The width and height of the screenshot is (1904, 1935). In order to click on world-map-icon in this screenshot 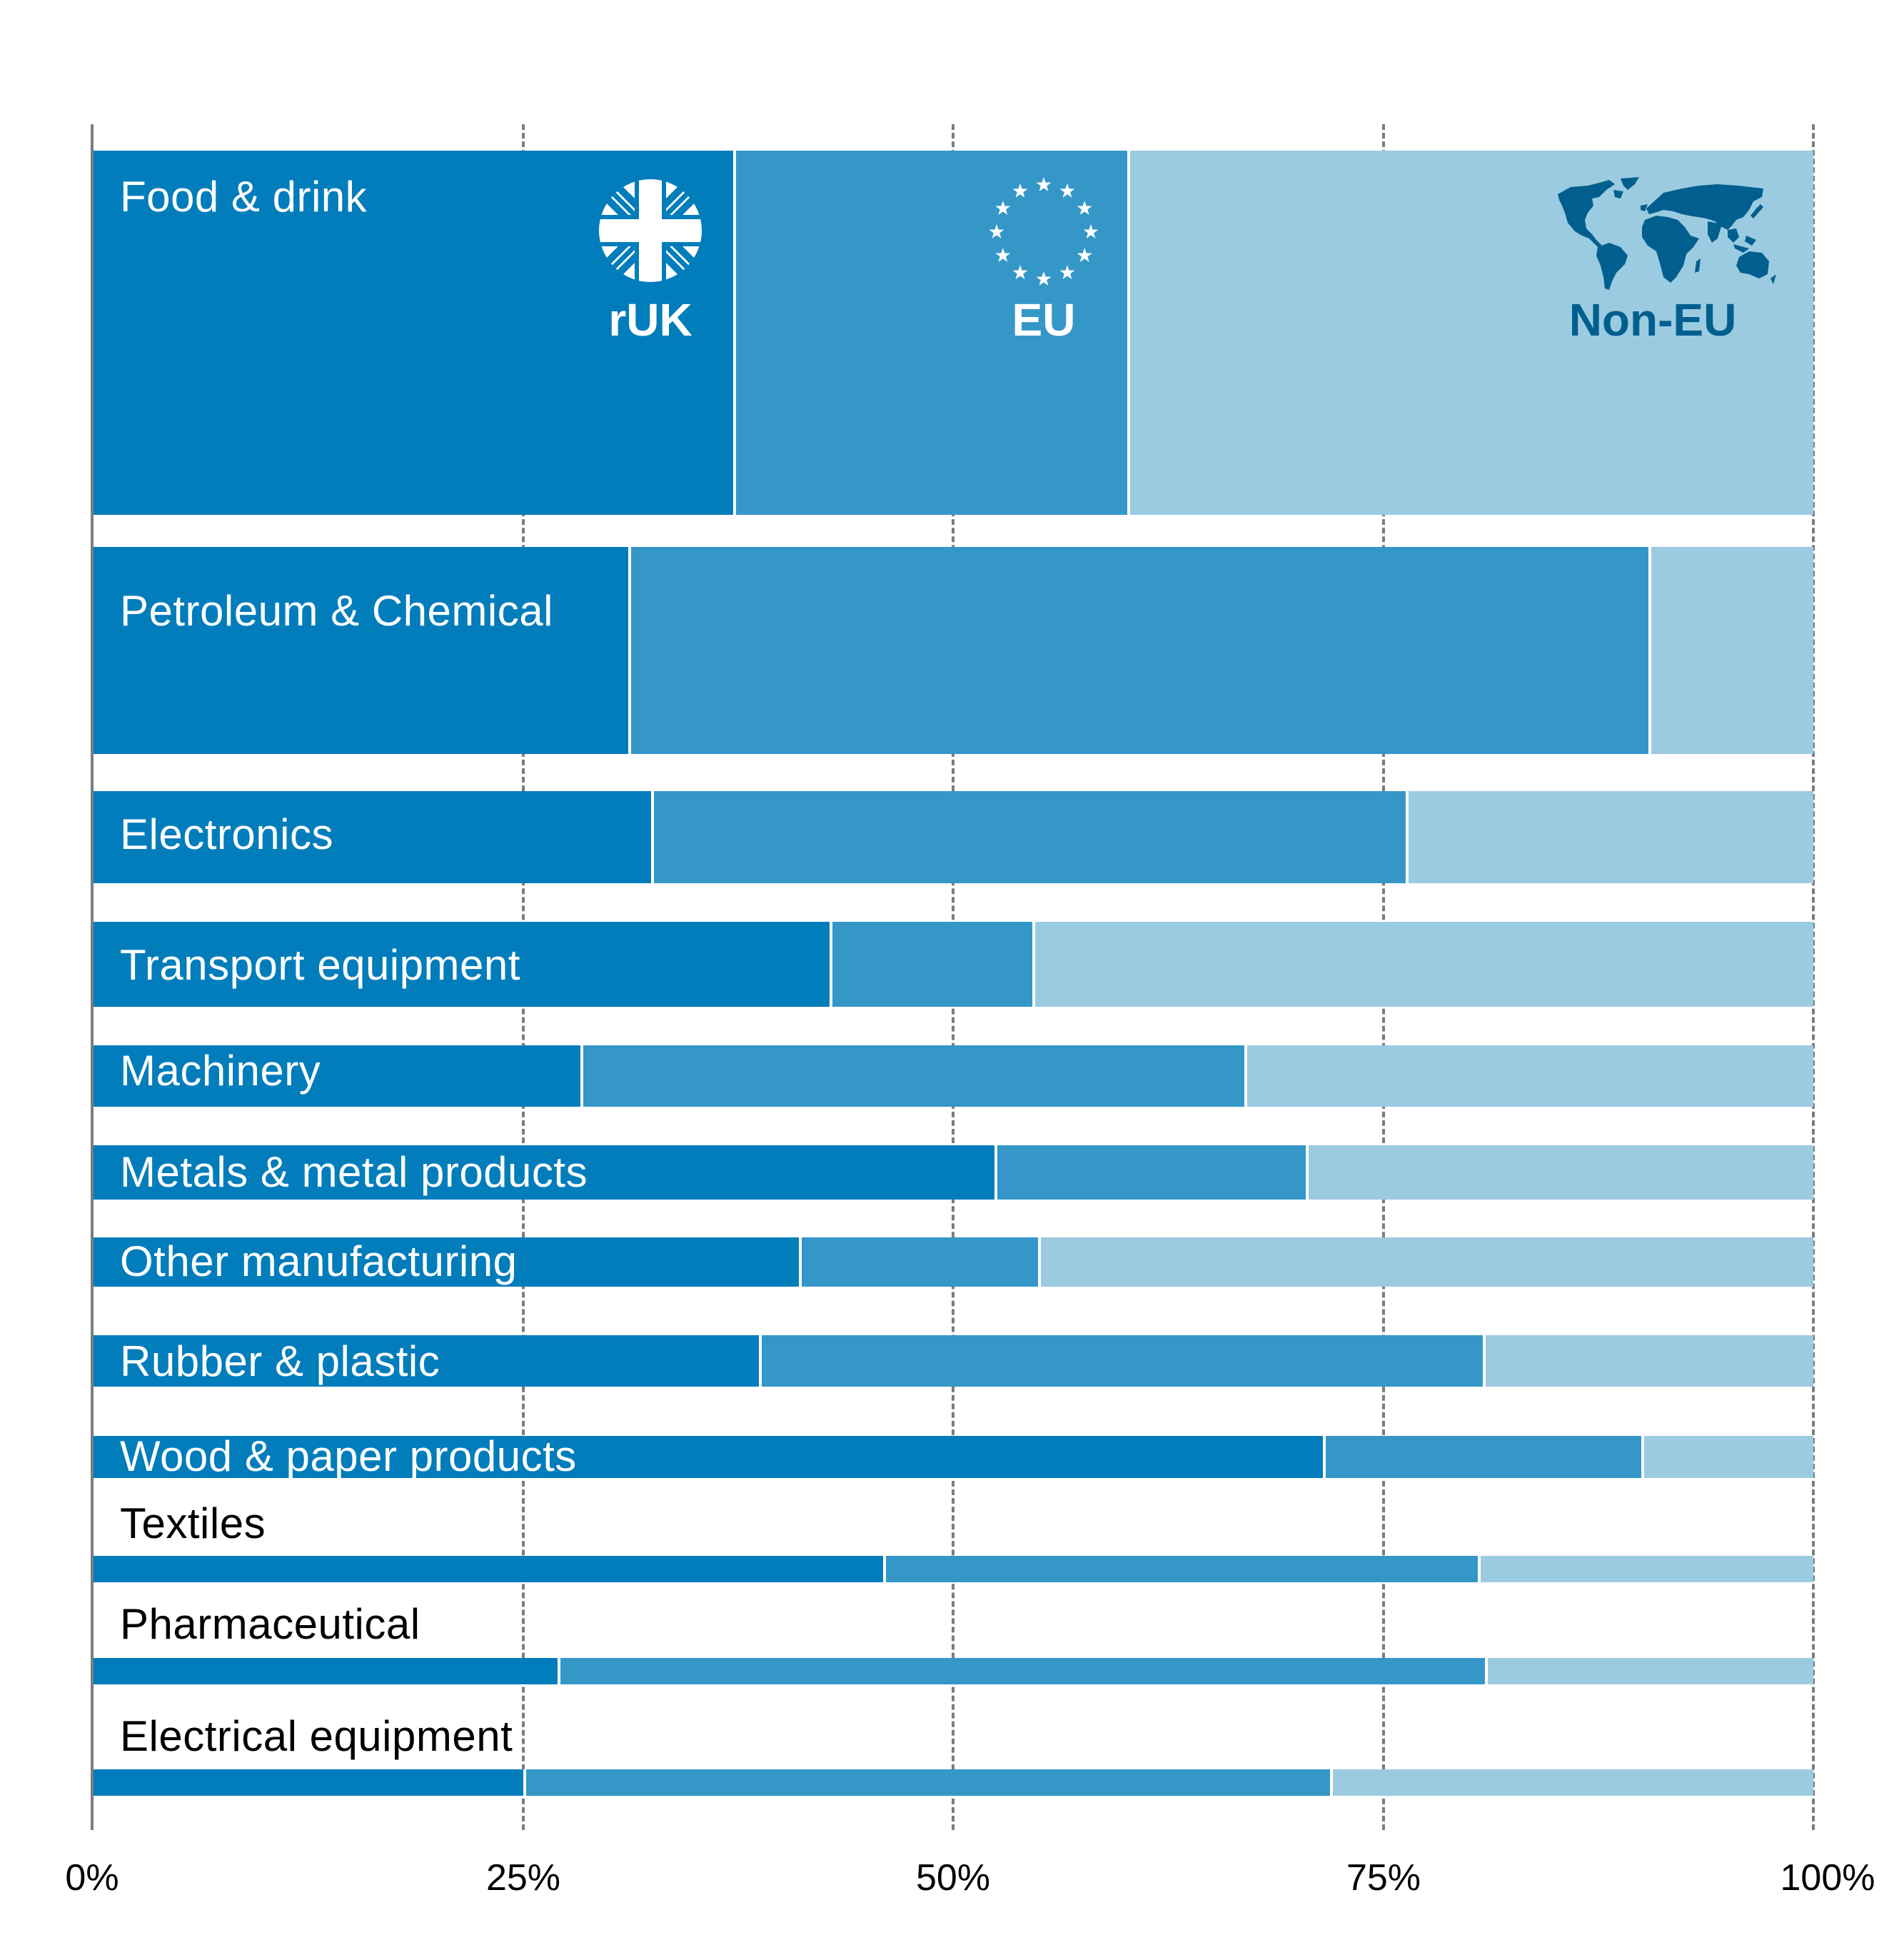, I will do `click(1667, 233)`.